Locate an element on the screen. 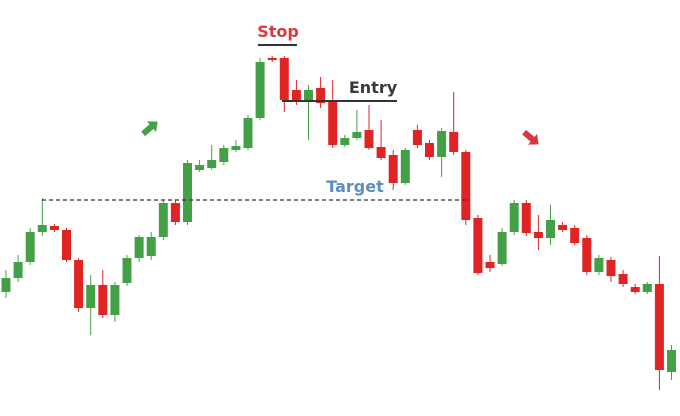 This screenshot has width=680, height=416. annotation-label: Target is located at coordinates (355, 186).